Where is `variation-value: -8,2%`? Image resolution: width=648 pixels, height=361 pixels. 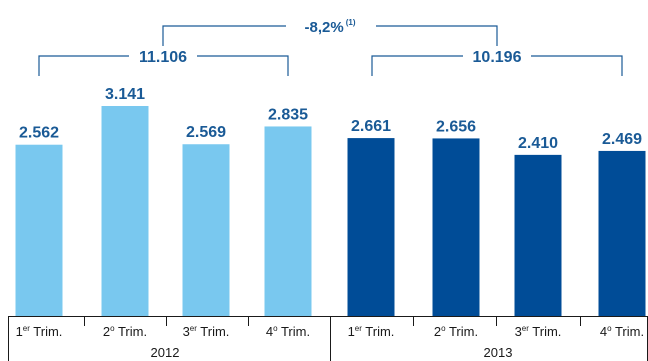
variation-value: -8,2% is located at coordinates (324, 27).